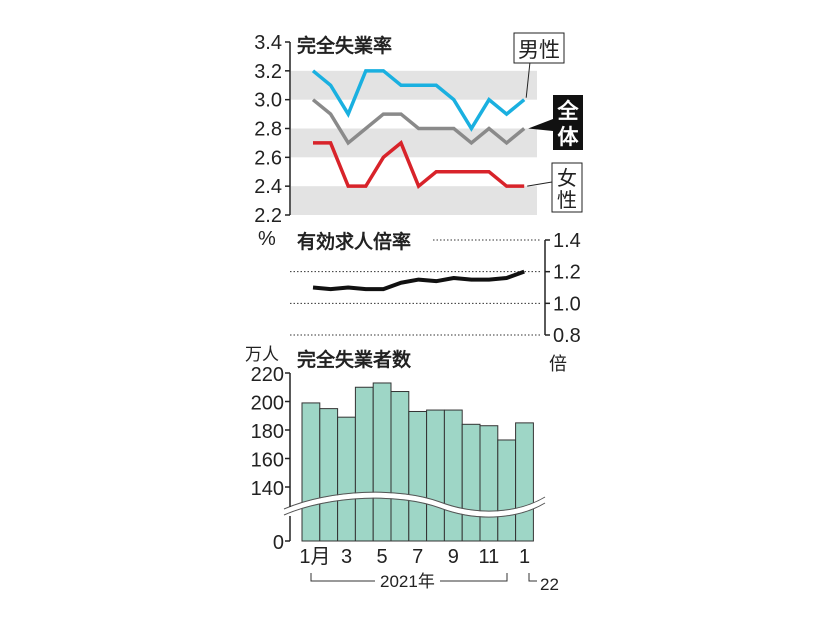 Image resolution: width=826 pixels, height=624 pixels. What do you see at coordinates (267, 489) in the screenshot?
I see `y-tick-label: 140` at bounding box center [267, 489].